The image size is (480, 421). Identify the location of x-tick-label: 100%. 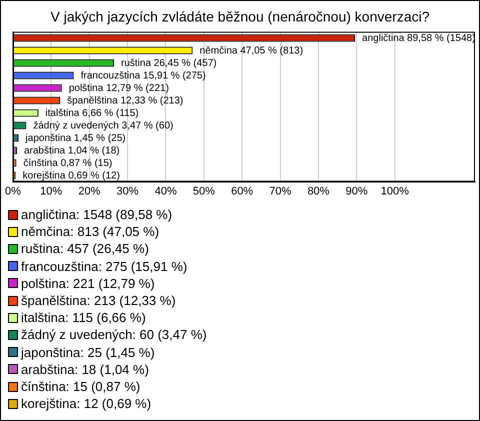
(395, 191).